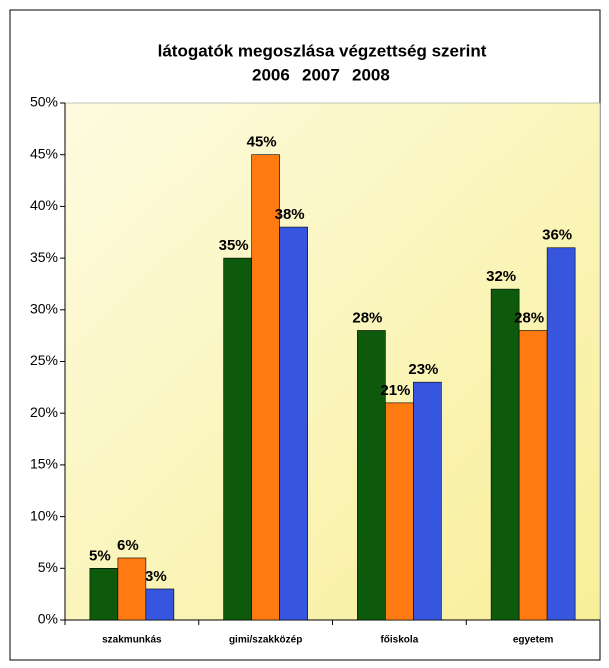  What do you see at coordinates (128, 545) in the screenshot?
I see `value-label: 6%` at bounding box center [128, 545].